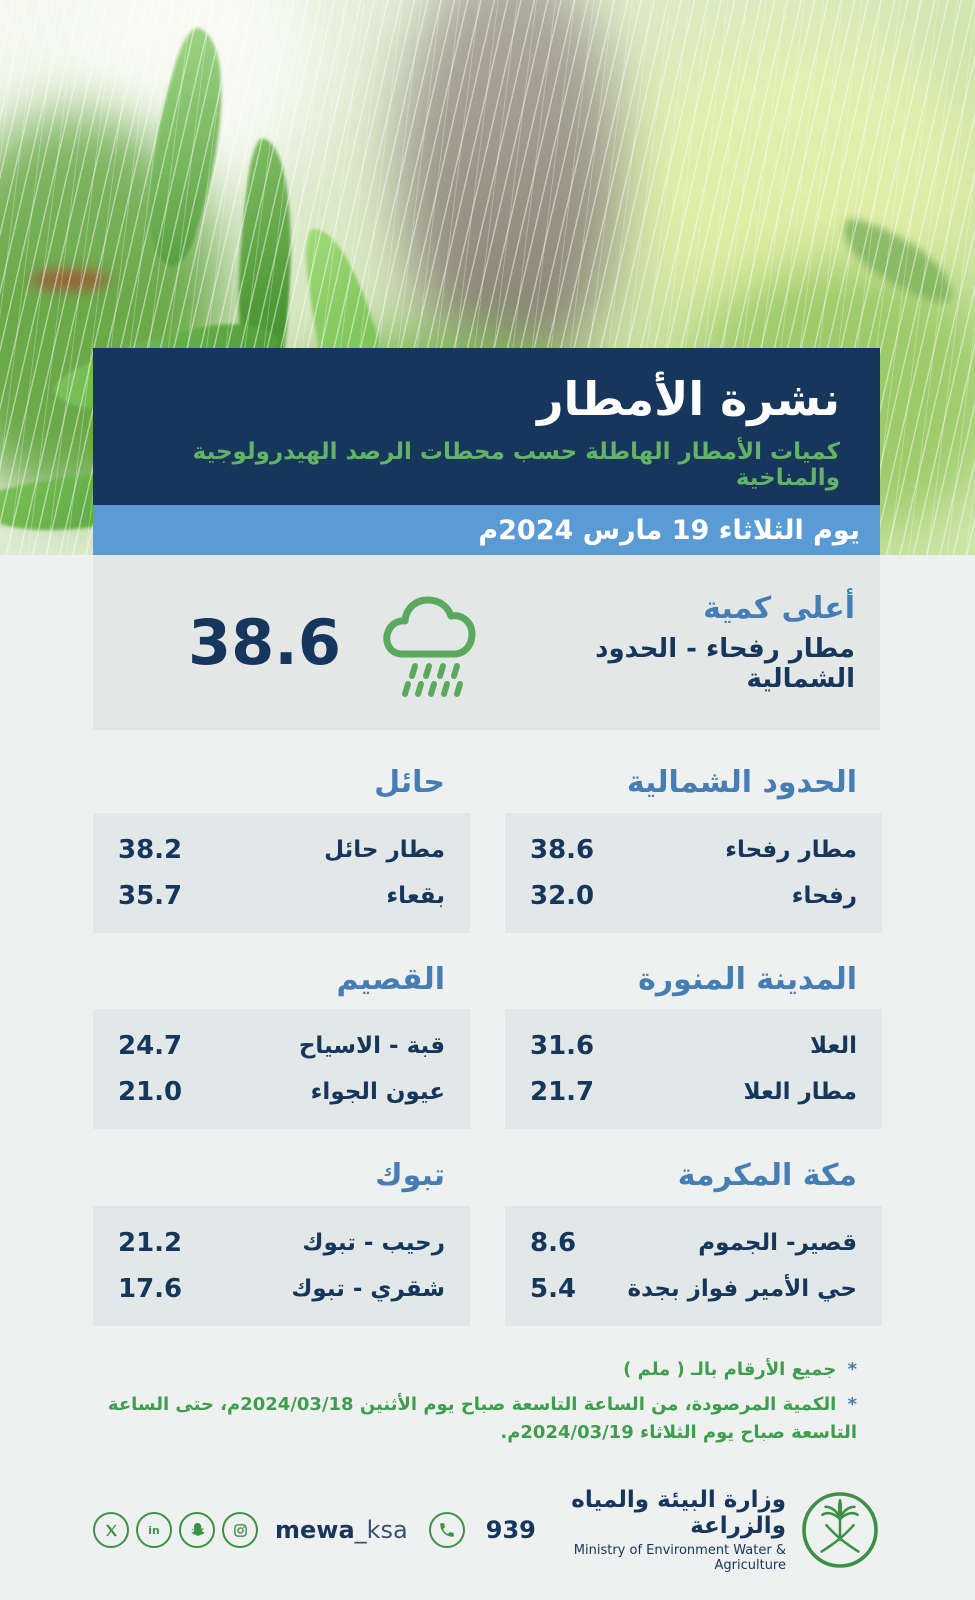 The image size is (975, 1600). I want to click on instagram-icon, so click(240, 1530).